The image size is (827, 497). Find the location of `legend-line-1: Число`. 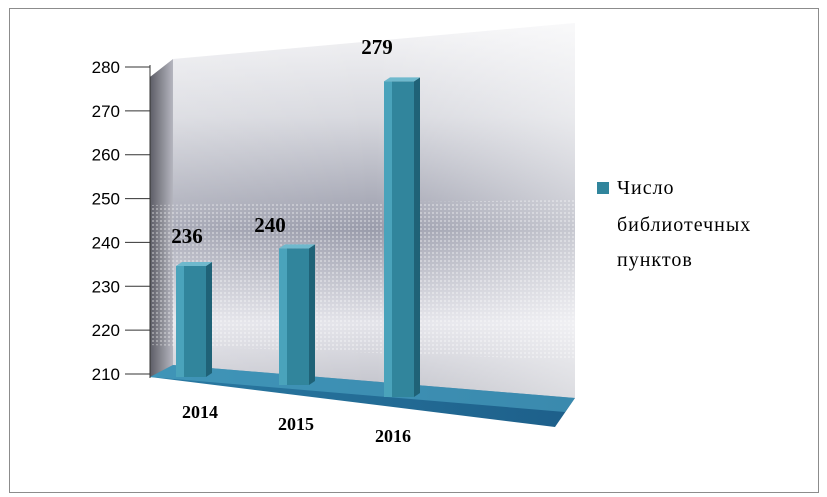

legend-line-1: Число is located at coordinates (646, 188).